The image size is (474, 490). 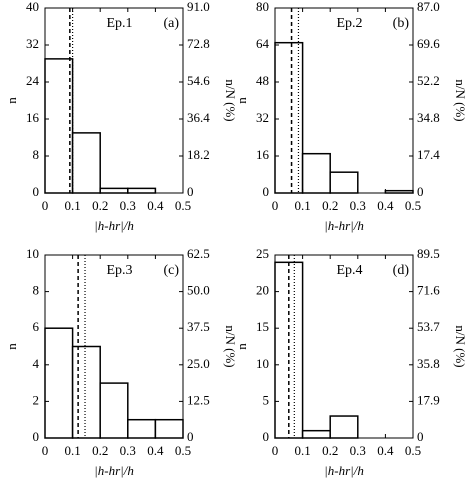 I want to click on y2-tick-label: 25.0, so click(x=198, y=363).